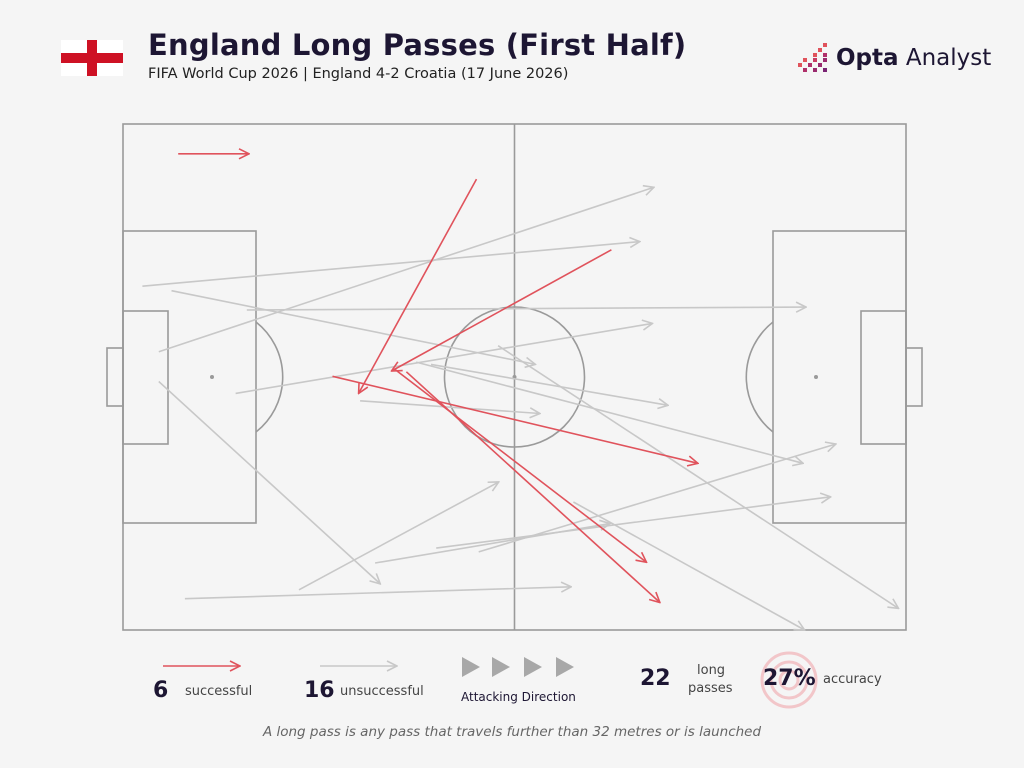 This screenshot has height=768, width=1024. What do you see at coordinates (382, 691) in the screenshot?
I see `unsuccessful-label: unsuccessful` at bounding box center [382, 691].